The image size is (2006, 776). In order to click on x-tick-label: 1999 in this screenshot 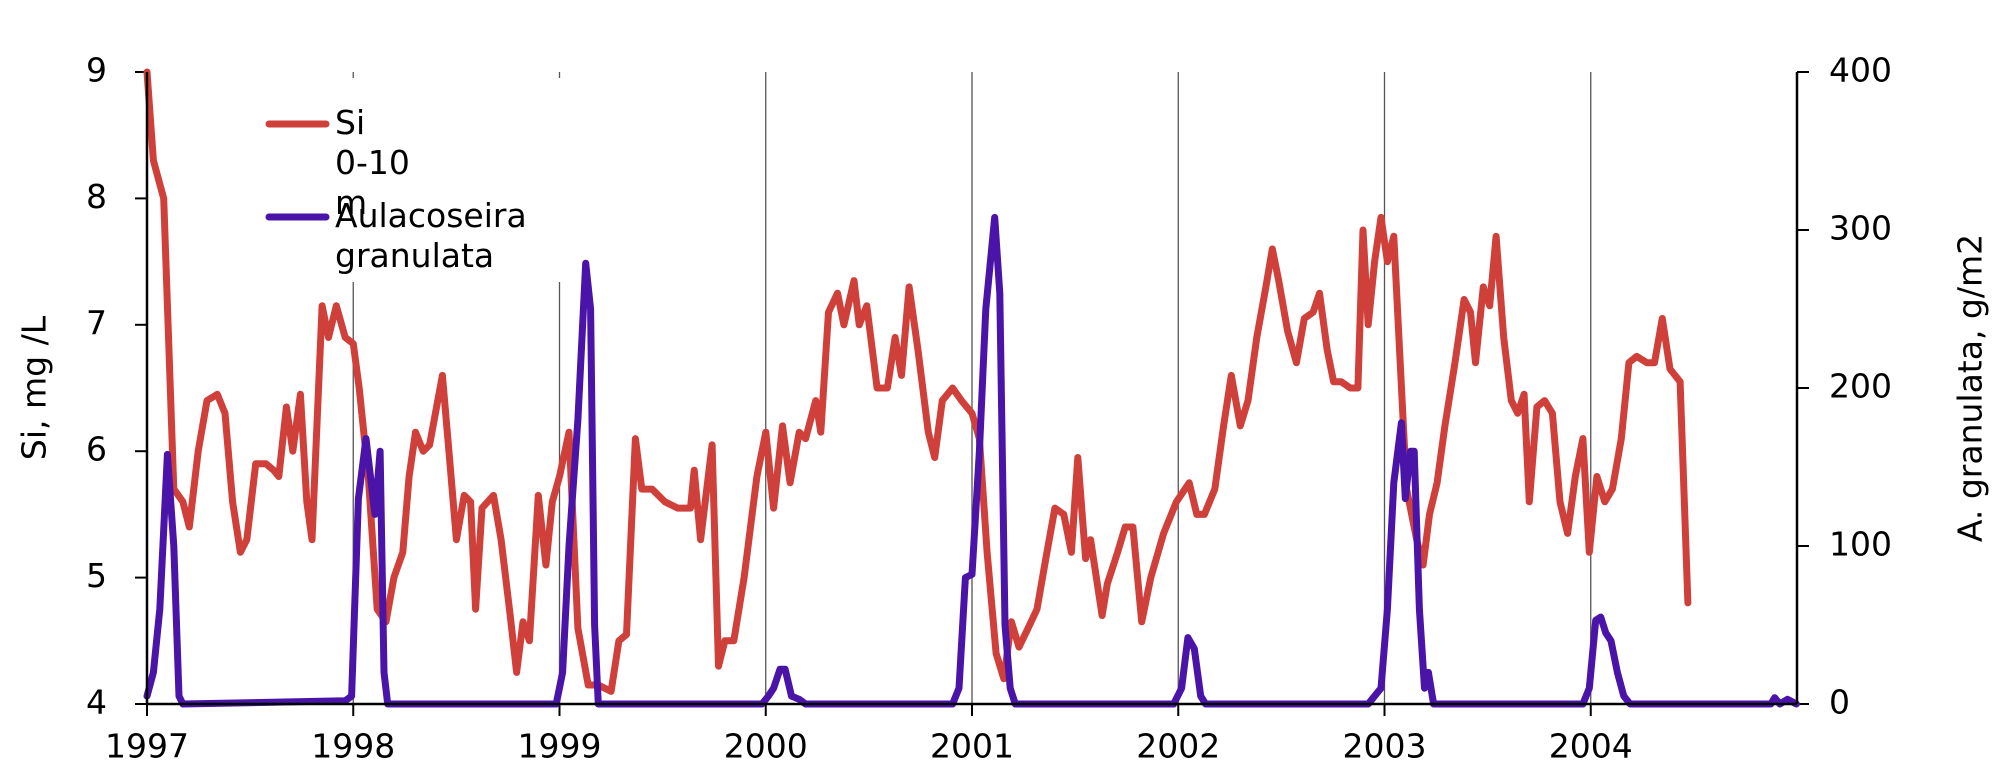, I will do `click(560, 746)`.